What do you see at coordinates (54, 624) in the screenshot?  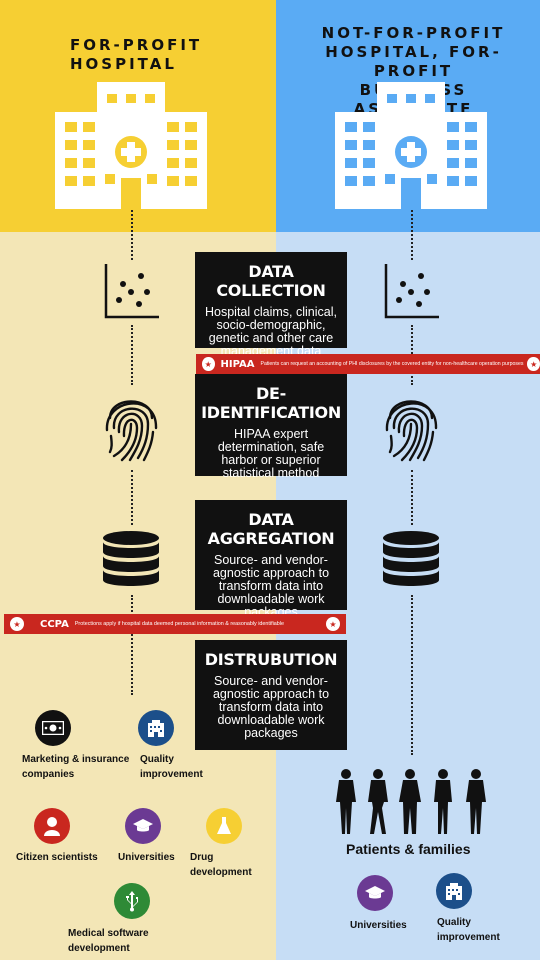 I see `ccpa-title: CCPA` at bounding box center [54, 624].